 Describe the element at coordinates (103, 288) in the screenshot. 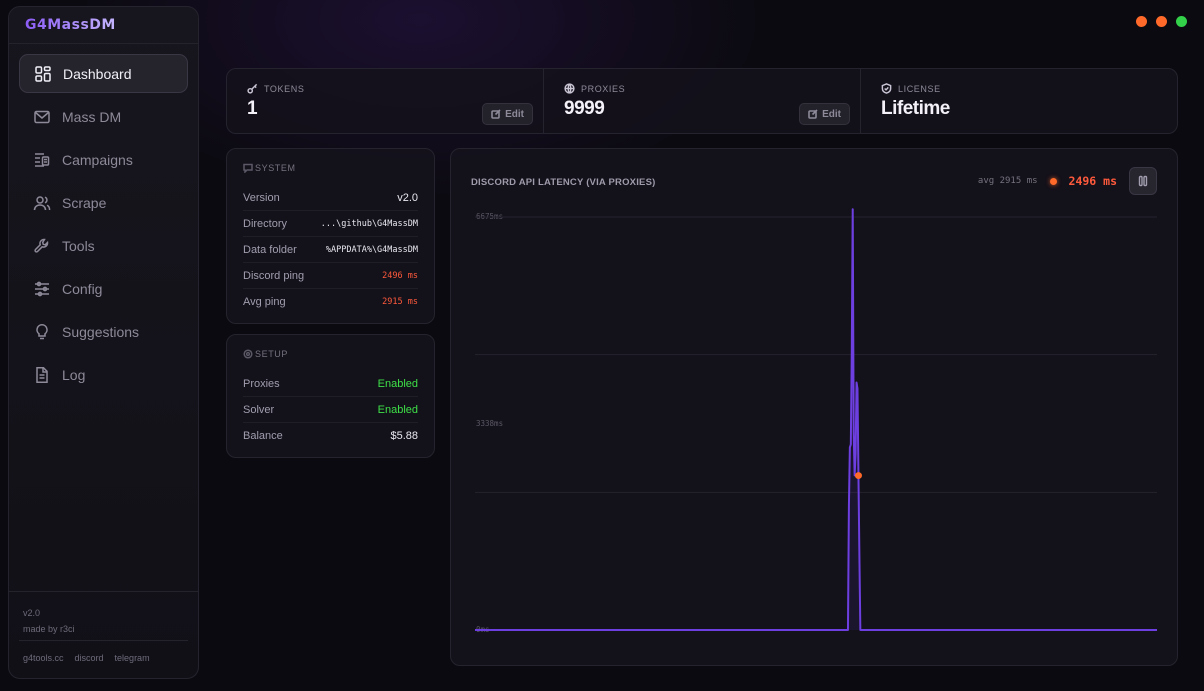

I see `sidebar-item-config: Config` at that location.